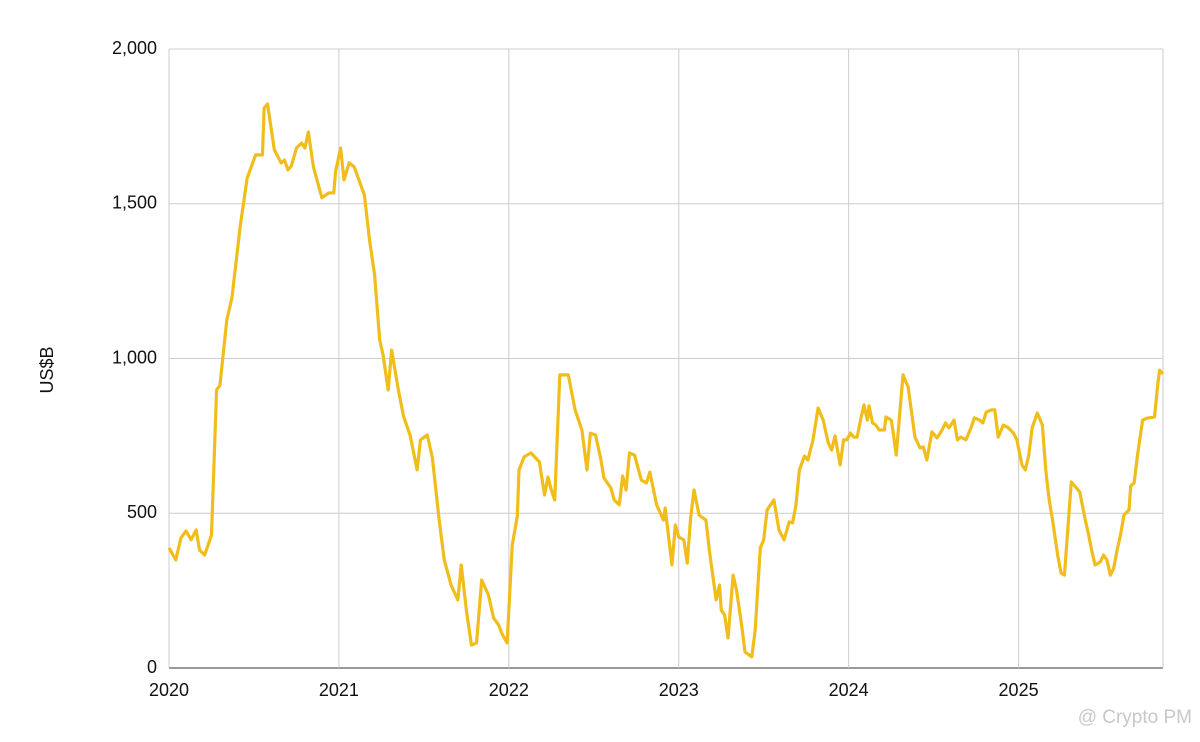 The height and width of the screenshot is (742, 1200). What do you see at coordinates (339, 690) in the screenshot?
I see `x-tick-label: 2021` at bounding box center [339, 690].